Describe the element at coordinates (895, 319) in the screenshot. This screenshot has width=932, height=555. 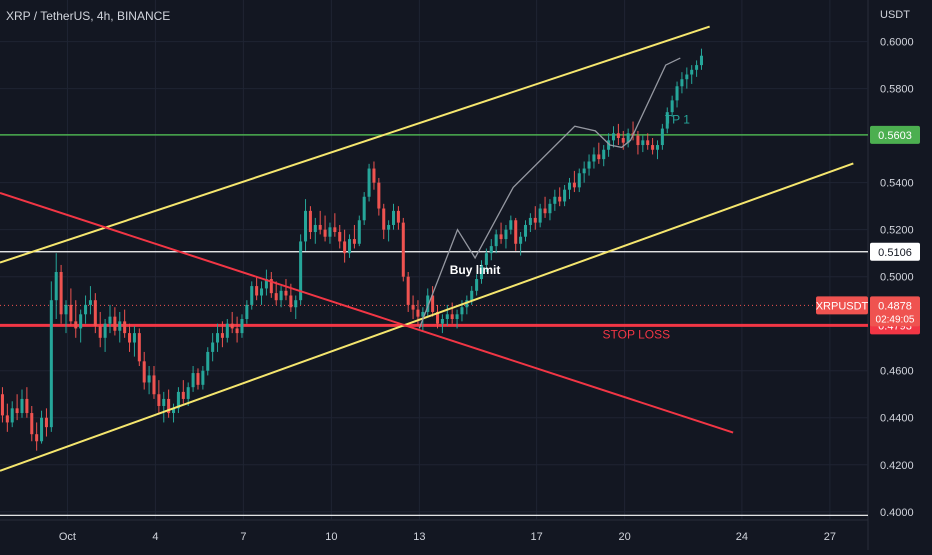
I see `countdown-label: 02:49:05` at that location.